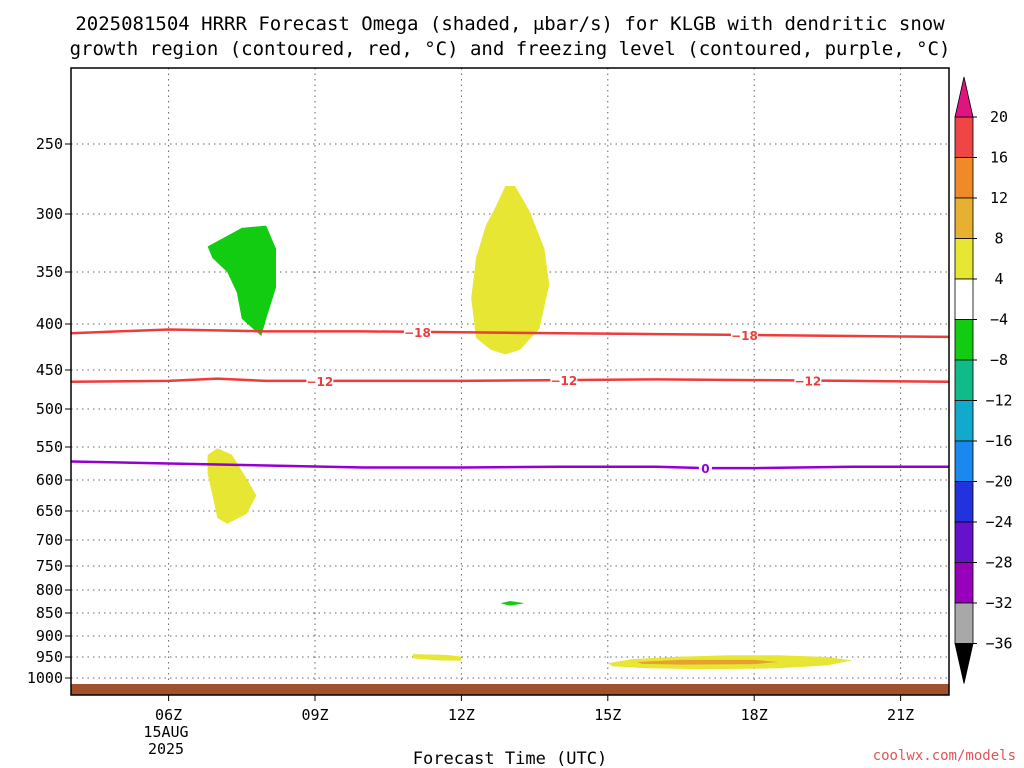  Describe the element at coordinates (998, 441) in the screenshot. I see `colorbar-label: −16` at that location.